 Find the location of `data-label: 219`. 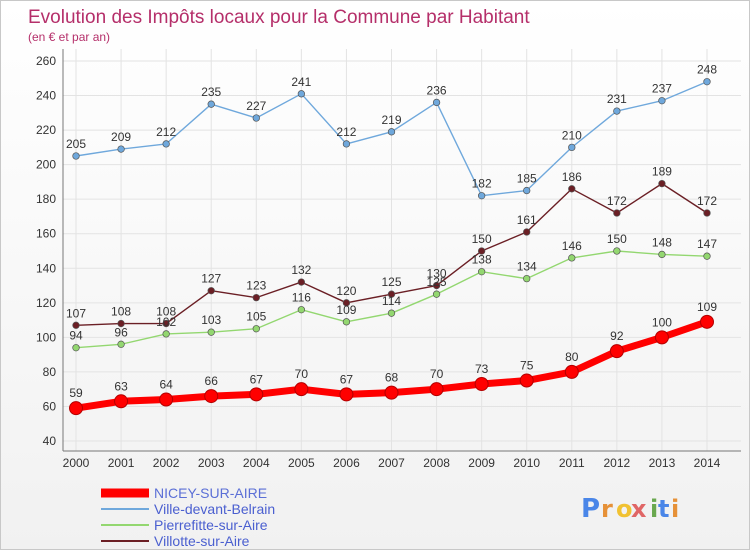

data-label: 219 is located at coordinates (391, 120).